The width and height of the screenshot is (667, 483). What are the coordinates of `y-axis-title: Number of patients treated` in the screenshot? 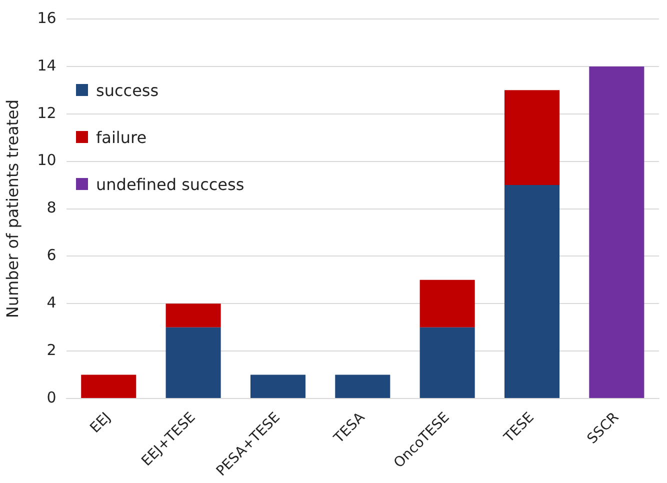 It's located at (12, 208).